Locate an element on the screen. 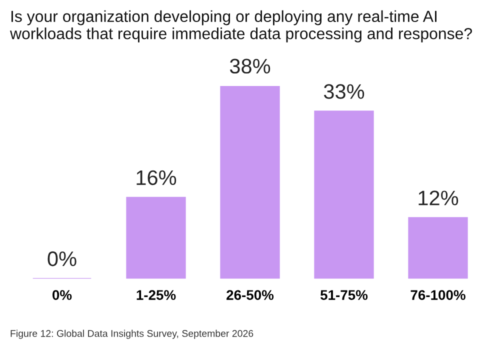  data-label: 16% is located at coordinates (156, 178).